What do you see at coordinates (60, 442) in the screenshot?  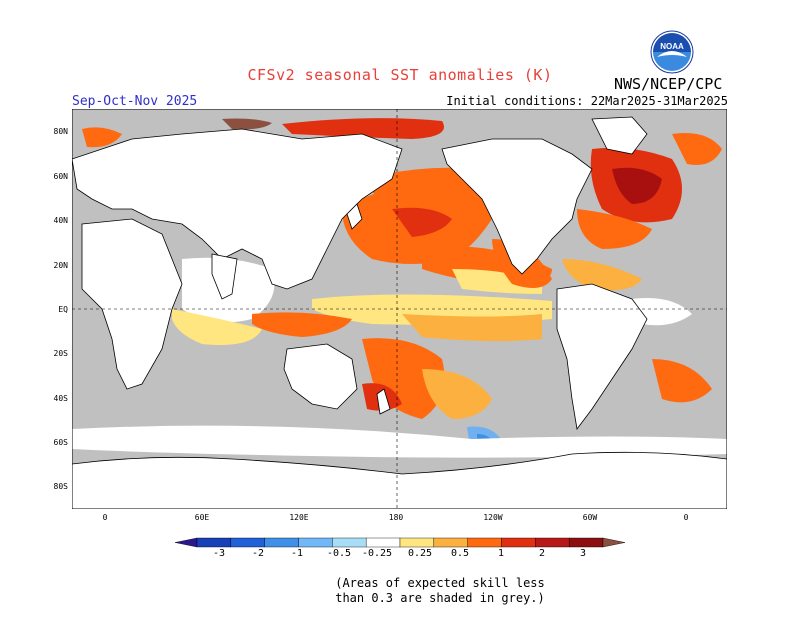 I see `lat-label-60s: 60S` at bounding box center [60, 442].